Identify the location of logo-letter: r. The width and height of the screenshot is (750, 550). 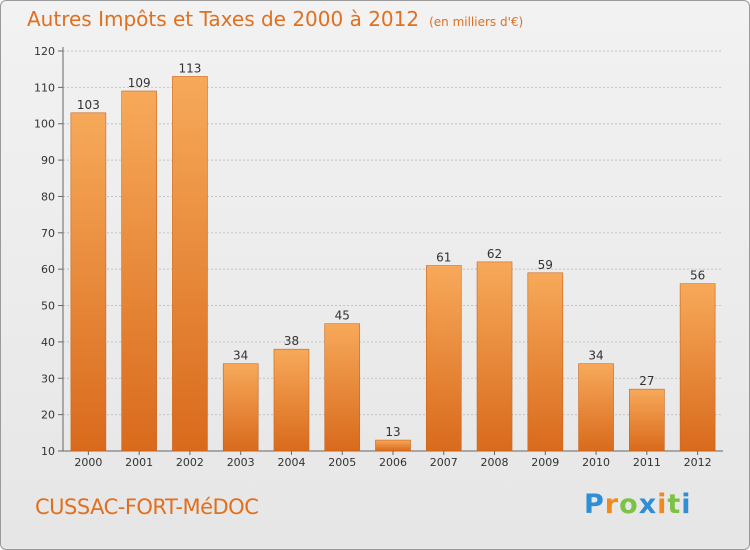
(612, 504).